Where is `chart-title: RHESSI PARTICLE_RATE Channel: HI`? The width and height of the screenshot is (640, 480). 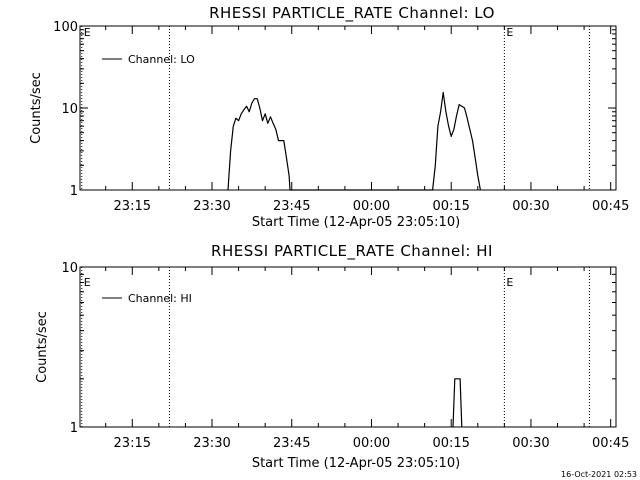 chart-title: RHESSI PARTICLE_RATE Channel: HI is located at coordinates (352, 251).